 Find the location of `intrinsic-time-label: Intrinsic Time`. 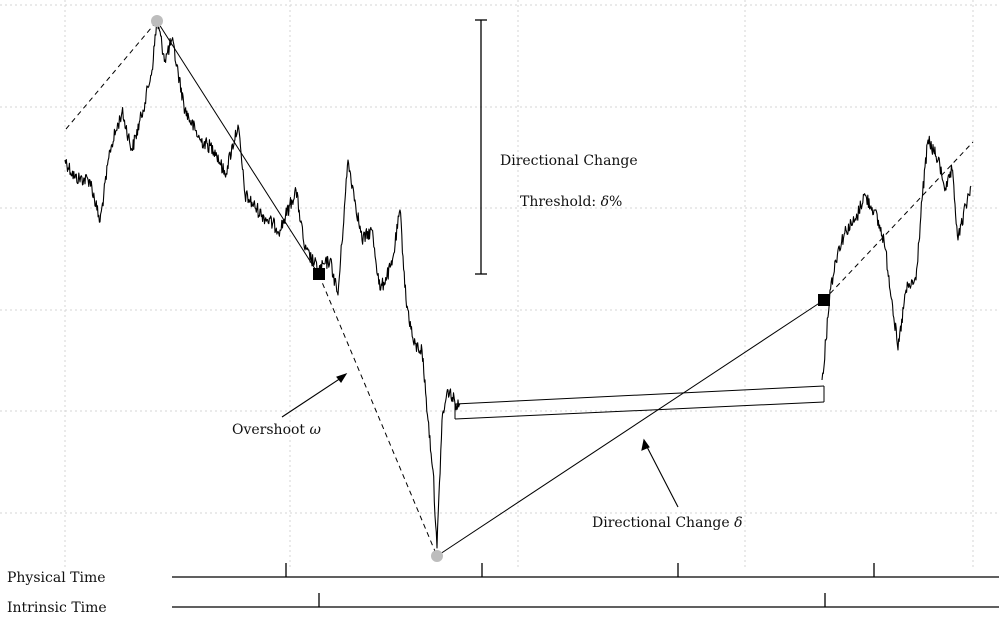

intrinsic-time-label: Intrinsic Time is located at coordinates (57, 608).